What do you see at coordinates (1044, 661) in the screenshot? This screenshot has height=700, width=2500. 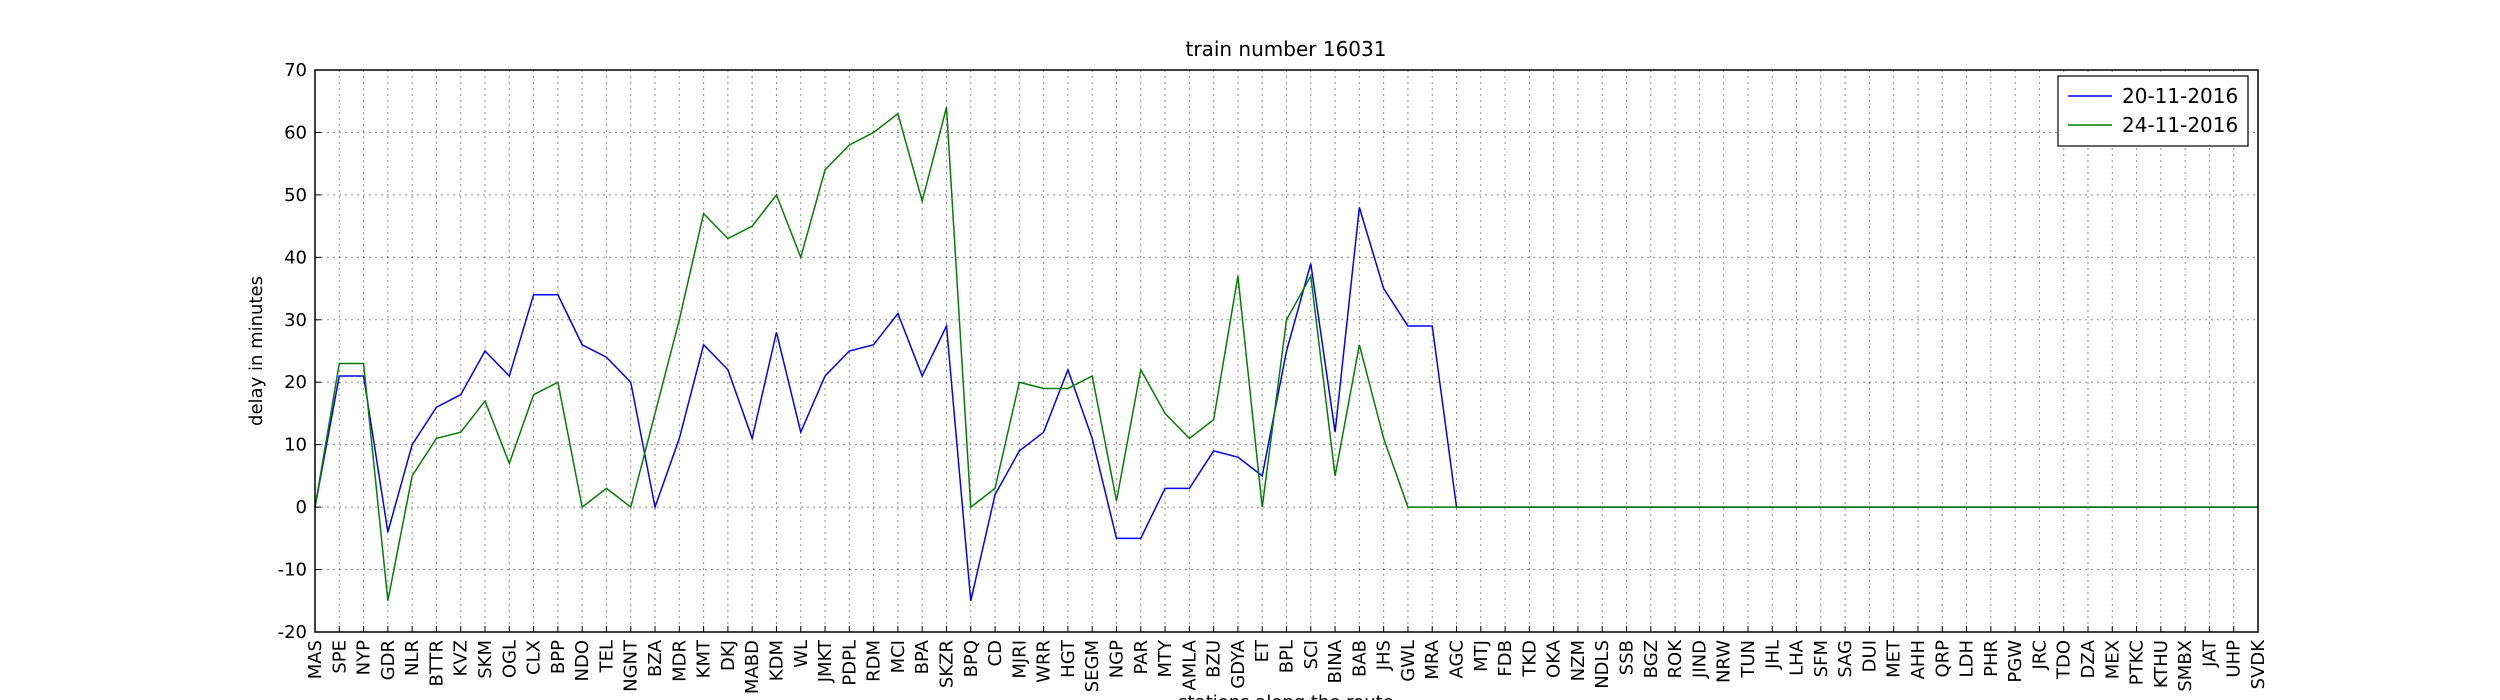 I see `x-tick-label: WRR` at bounding box center [1044, 661].